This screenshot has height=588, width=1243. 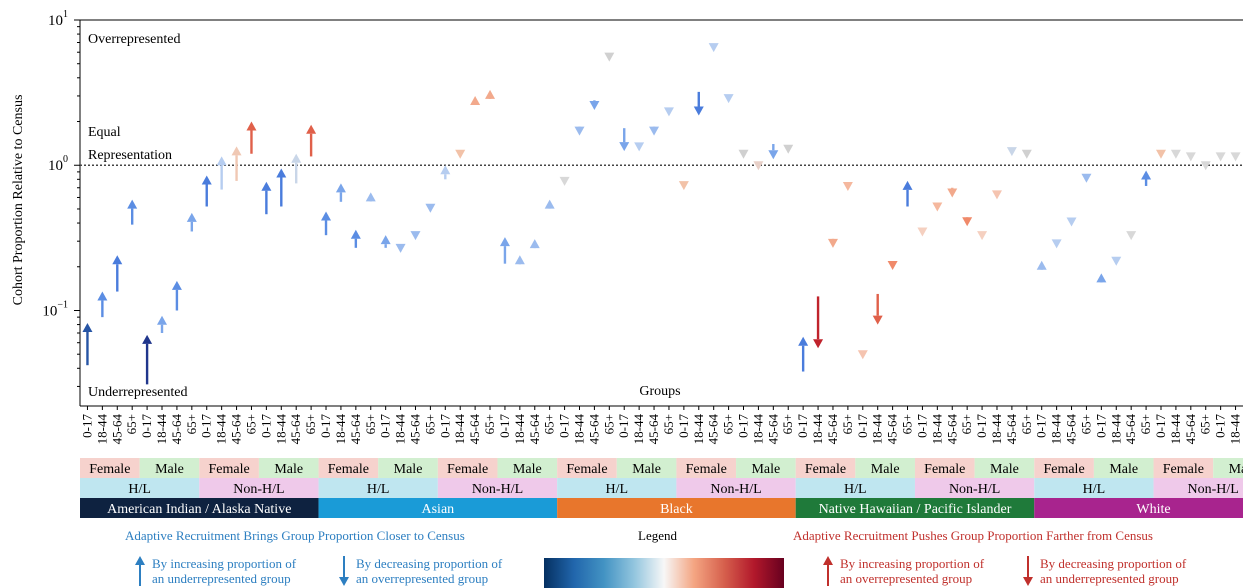 What do you see at coordinates (140, 571) in the screenshot?
I see `arrow-up-icon` at bounding box center [140, 571].